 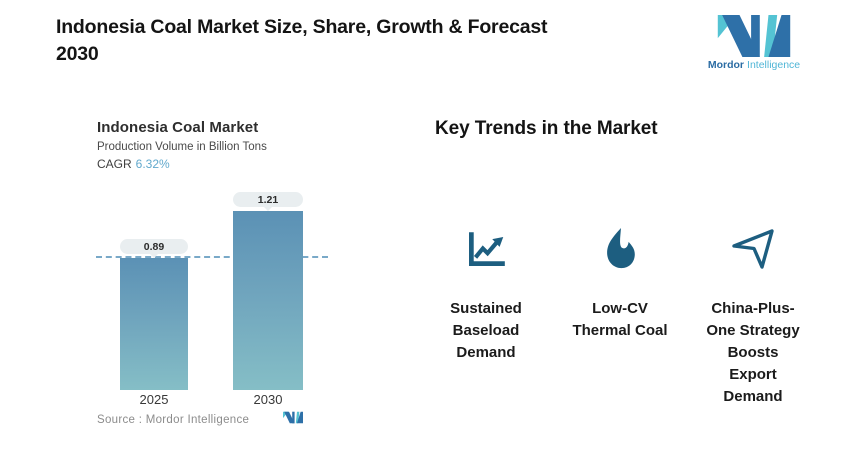 I want to click on data-label-2030-value: 1.21, so click(x=268, y=199).